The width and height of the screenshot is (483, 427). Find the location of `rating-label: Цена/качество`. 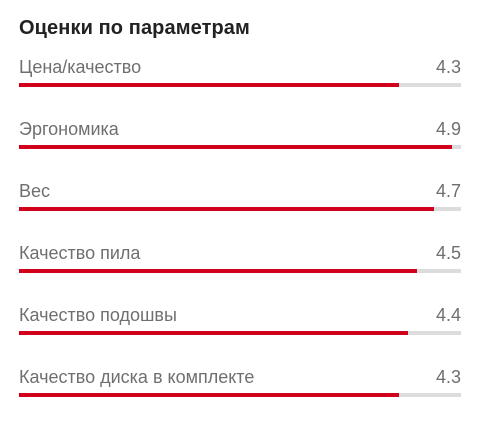

rating-label: Цена/качество is located at coordinates (80, 67).